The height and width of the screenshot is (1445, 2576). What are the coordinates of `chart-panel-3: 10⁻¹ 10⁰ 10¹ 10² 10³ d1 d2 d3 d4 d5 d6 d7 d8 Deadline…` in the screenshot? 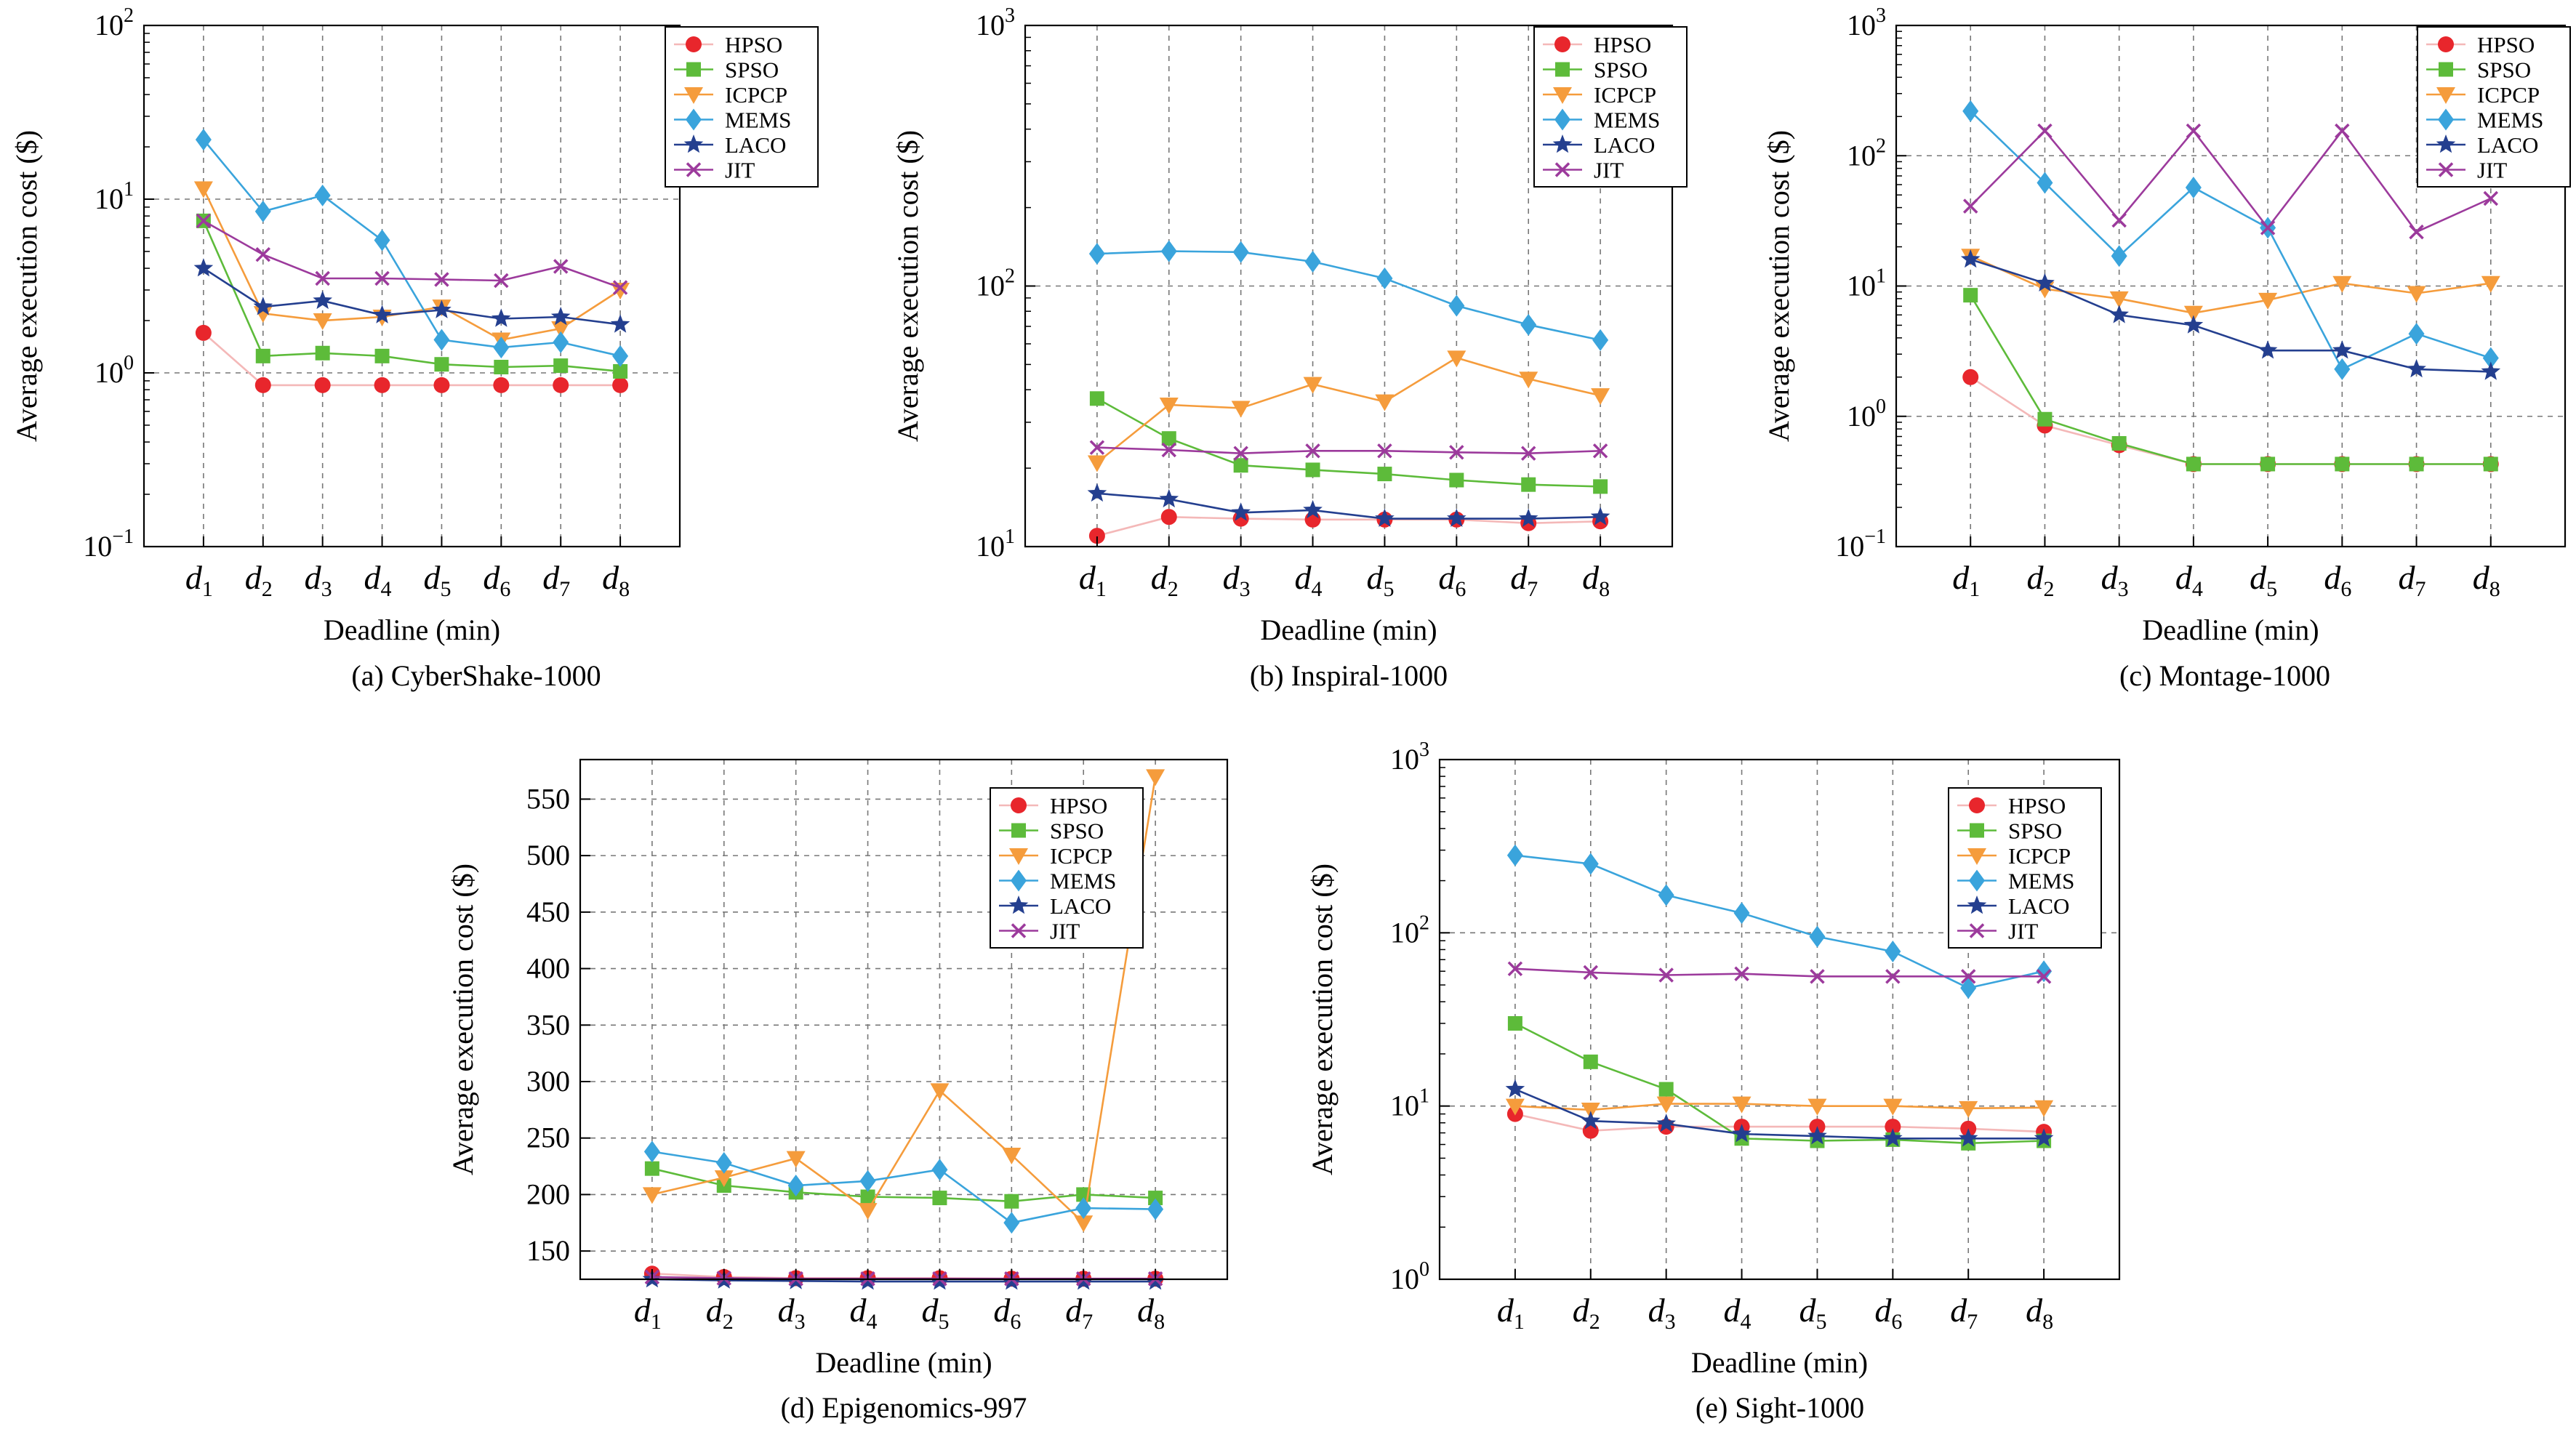 It's located at (2166, 348).